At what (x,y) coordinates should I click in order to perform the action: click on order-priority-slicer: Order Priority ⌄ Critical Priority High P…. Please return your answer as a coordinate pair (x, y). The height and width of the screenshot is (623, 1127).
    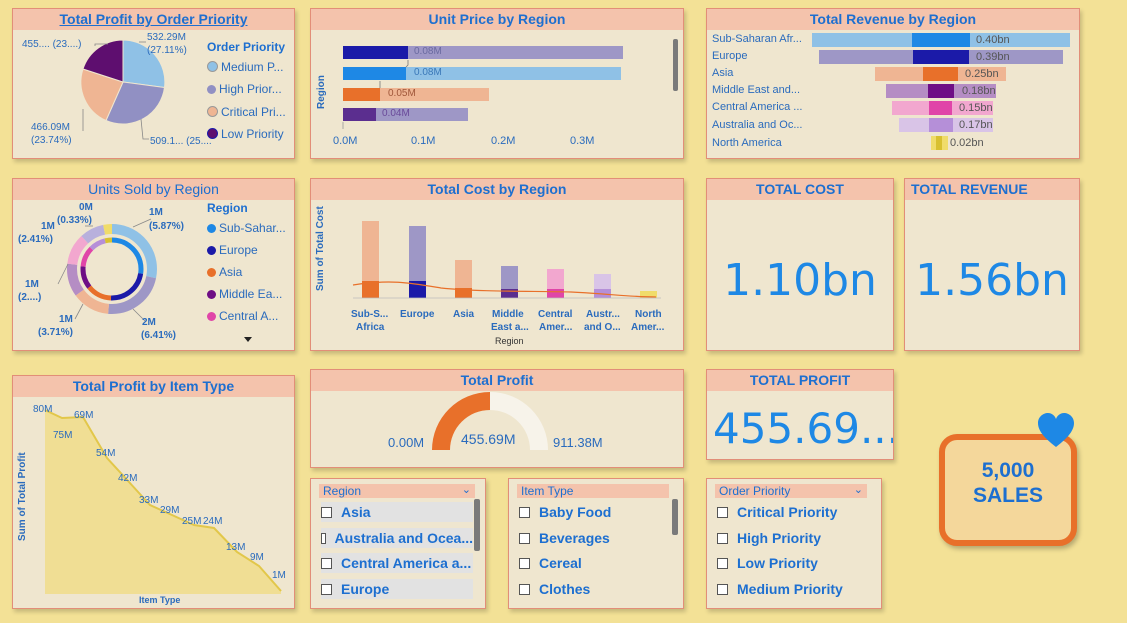
    Looking at the image, I should click on (794, 543).